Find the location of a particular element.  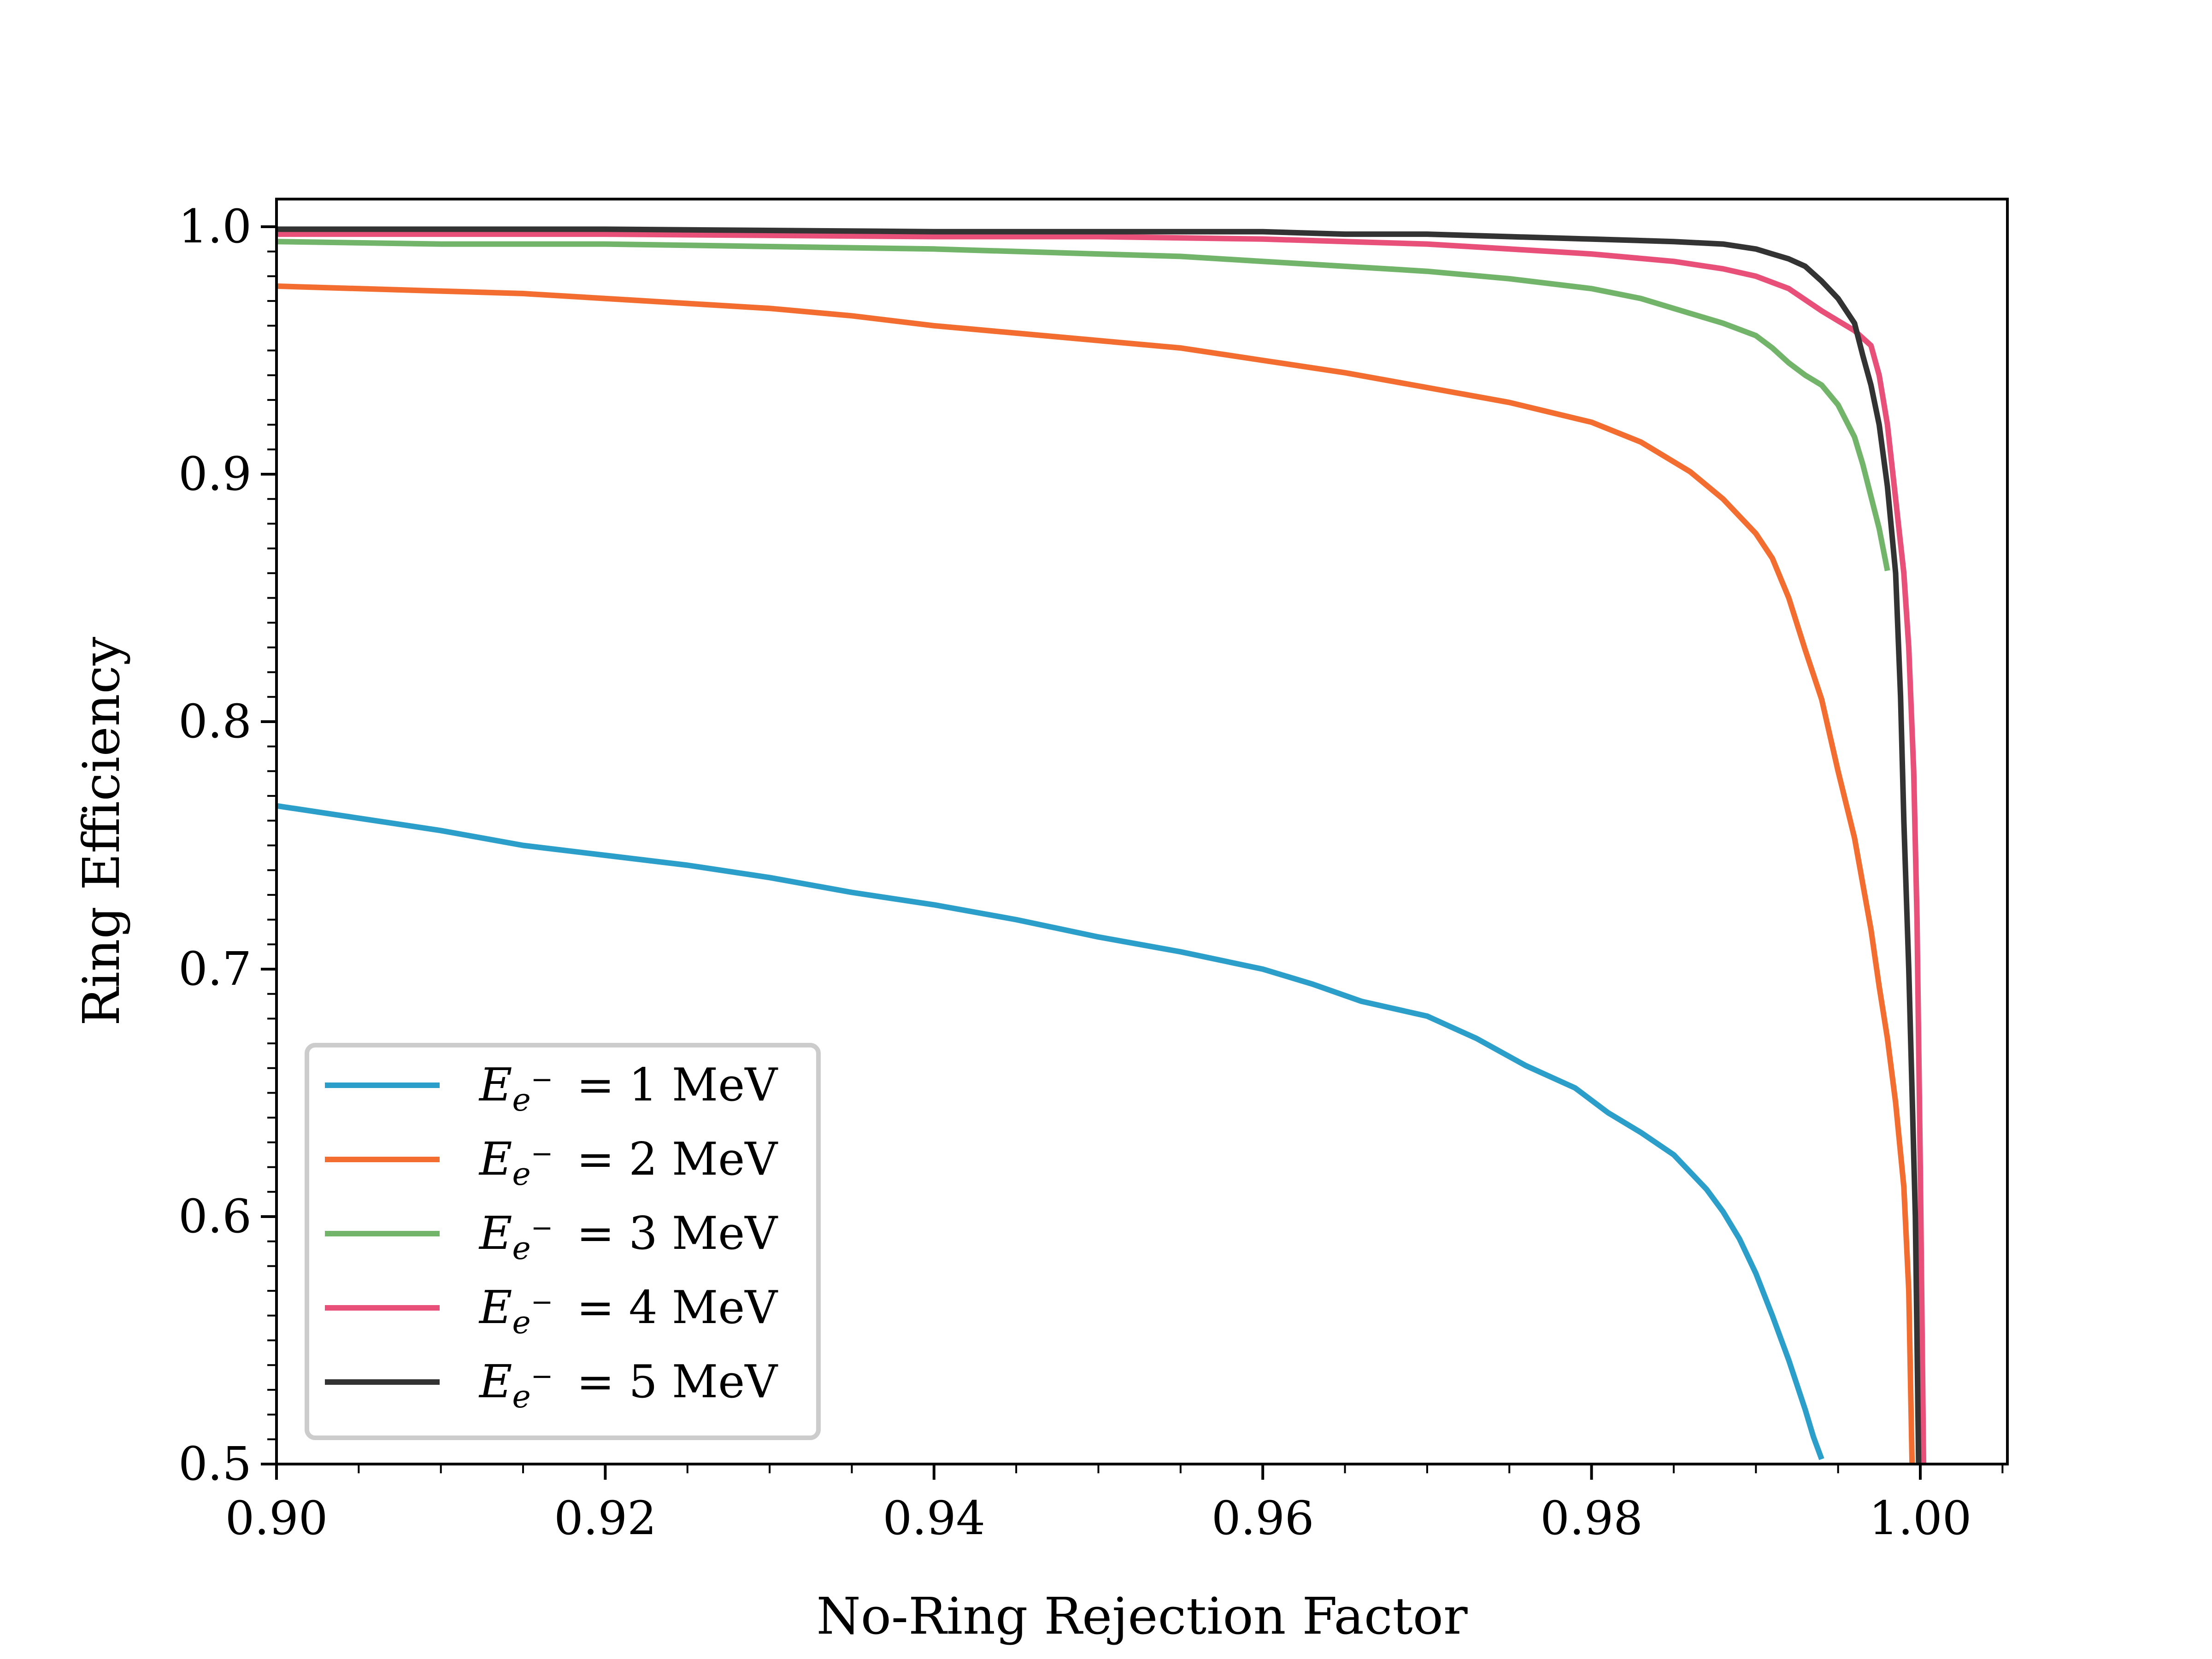

y-tick-label: 0.6 is located at coordinates (215, 1216).